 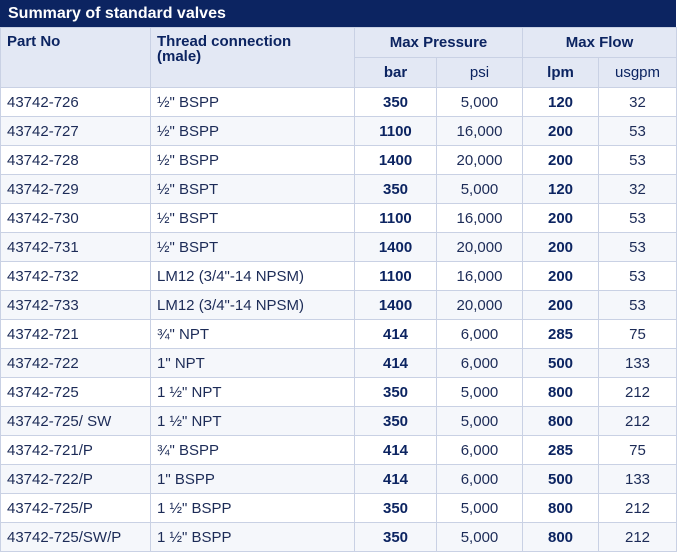 What do you see at coordinates (637, 479) in the screenshot?
I see `cell-usgpm: 133` at bounding box center [637, 479].